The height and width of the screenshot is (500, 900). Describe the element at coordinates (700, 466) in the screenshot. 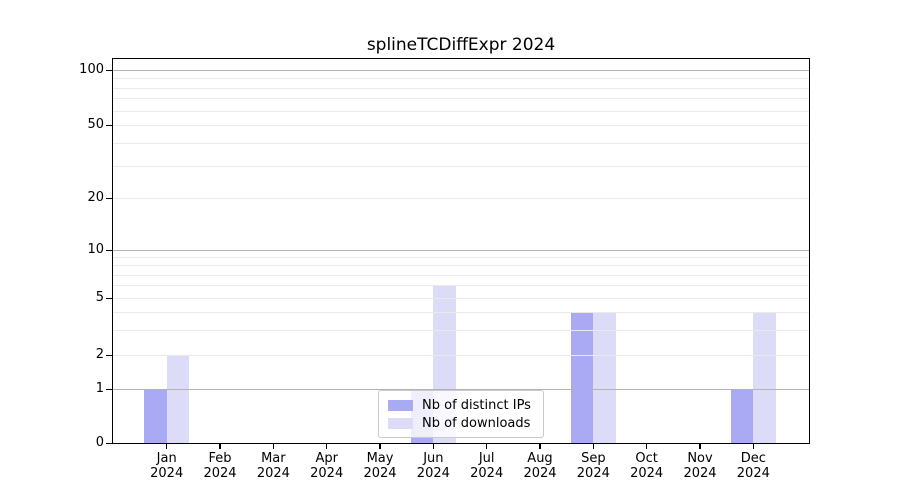

I see `x-tick-label-nov: Nov 2024` at that location.